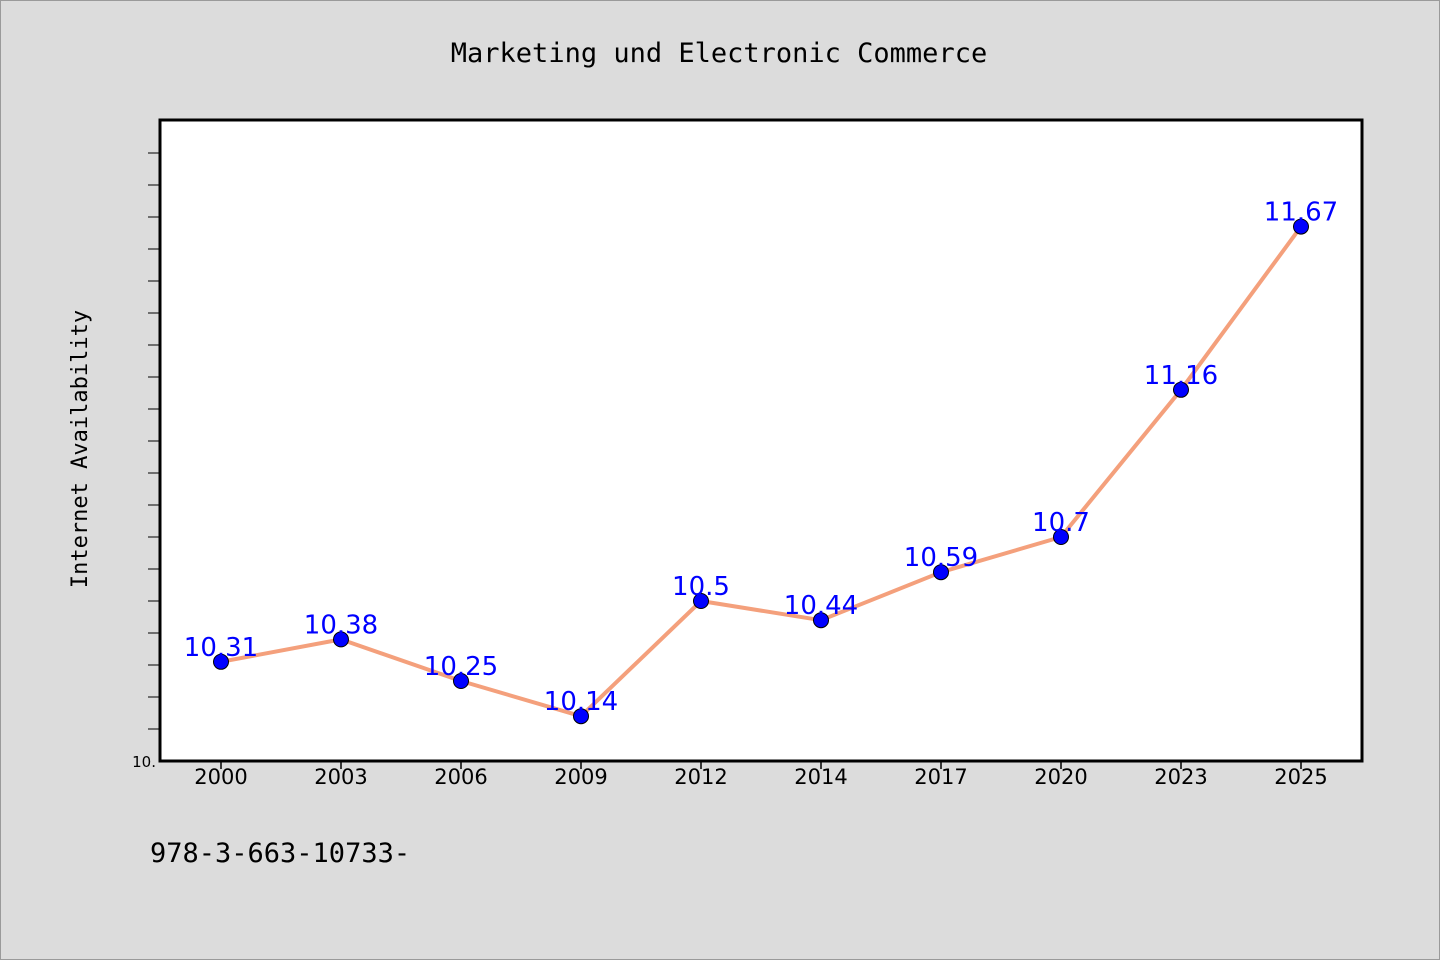  I want to click on data-label: 11.16, so click(1181, 376).